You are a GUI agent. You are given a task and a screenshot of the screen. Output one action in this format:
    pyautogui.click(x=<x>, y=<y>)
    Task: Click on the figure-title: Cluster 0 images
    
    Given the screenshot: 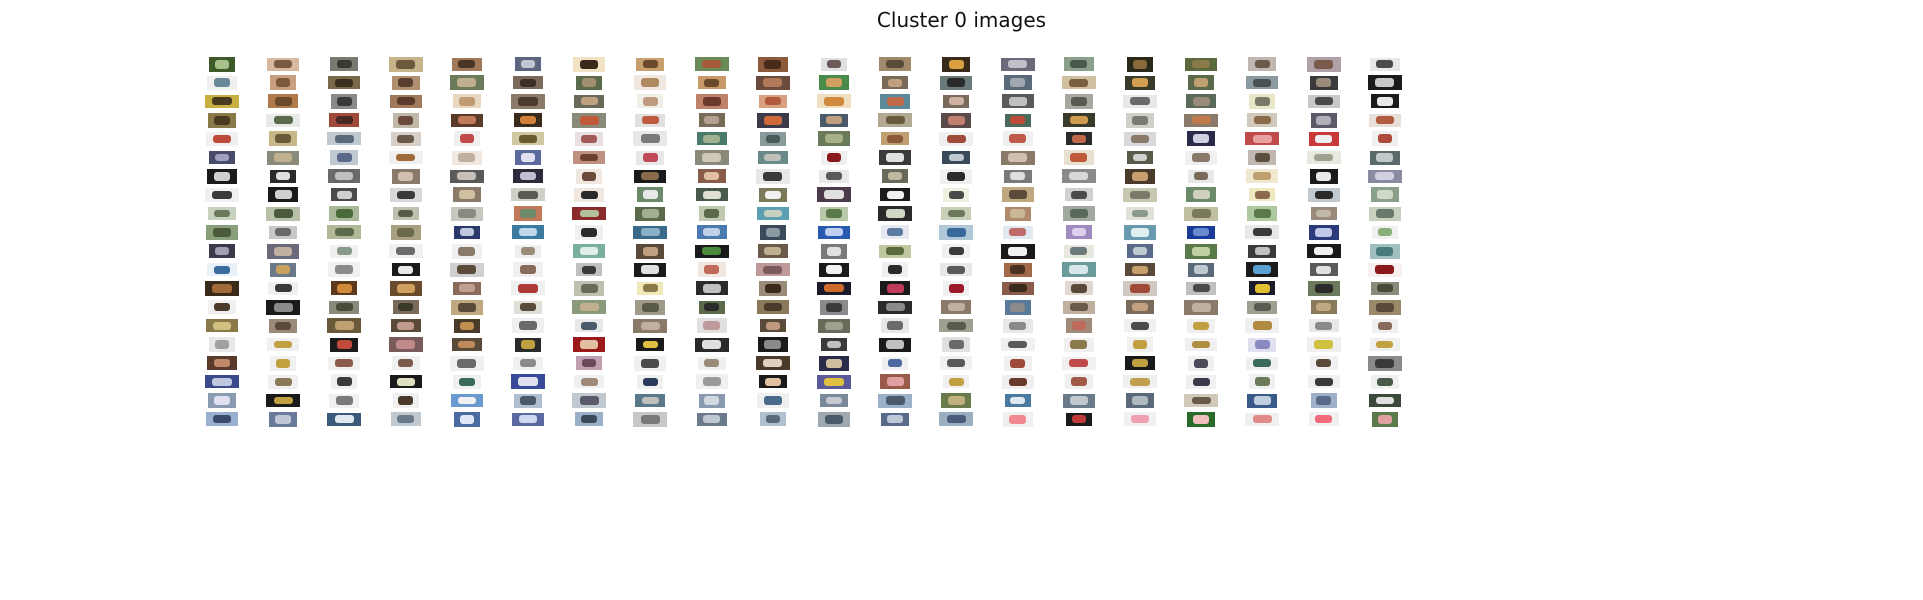 What is the action you would take?
    pyautogui.click(x=961, y=20)
    